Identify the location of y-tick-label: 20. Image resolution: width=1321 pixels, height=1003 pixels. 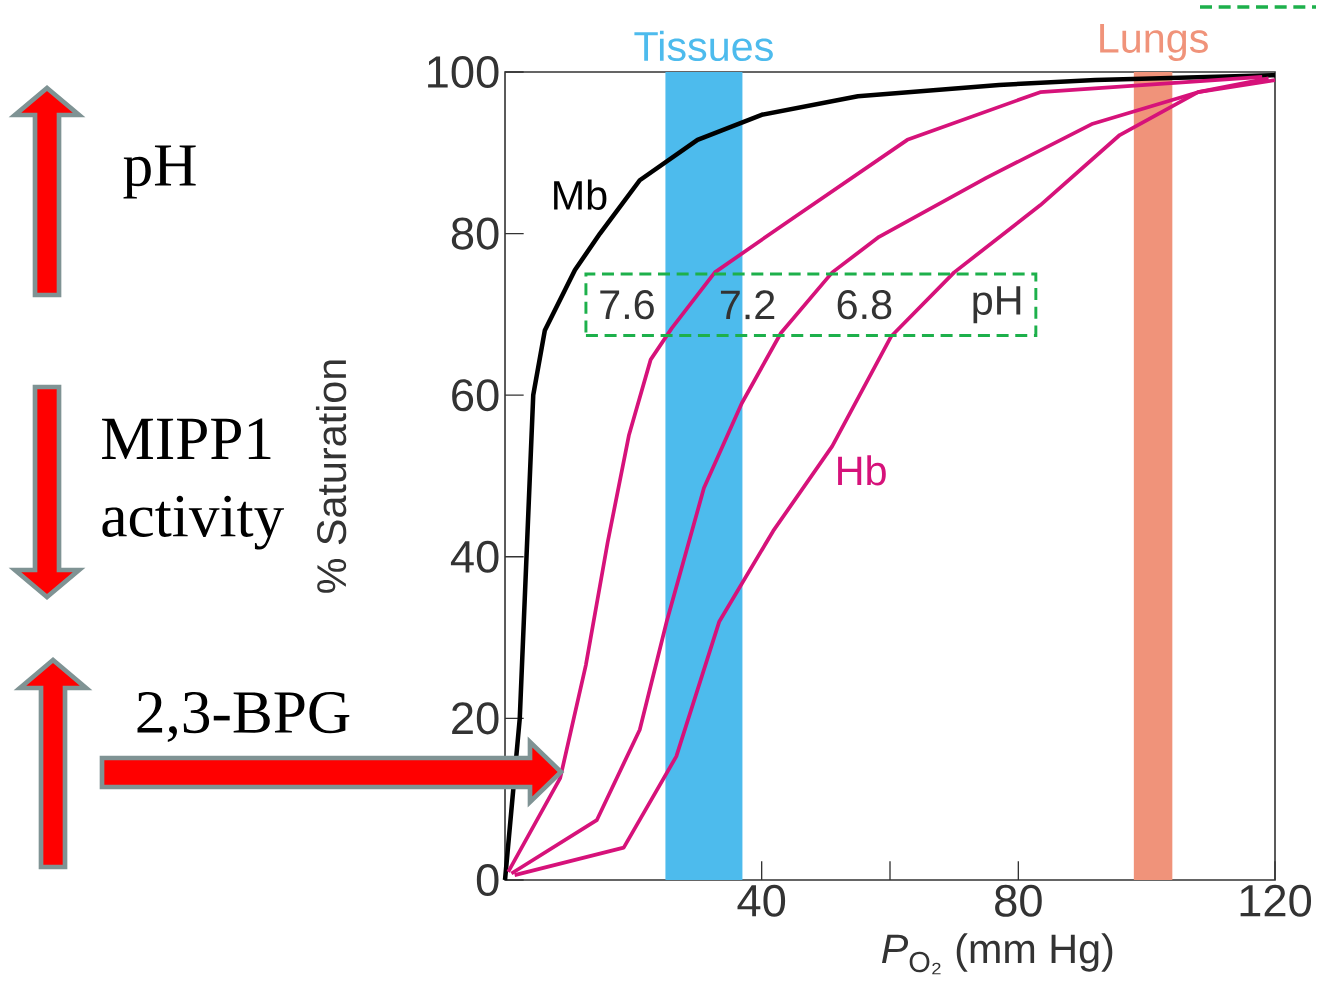
(475, 718).